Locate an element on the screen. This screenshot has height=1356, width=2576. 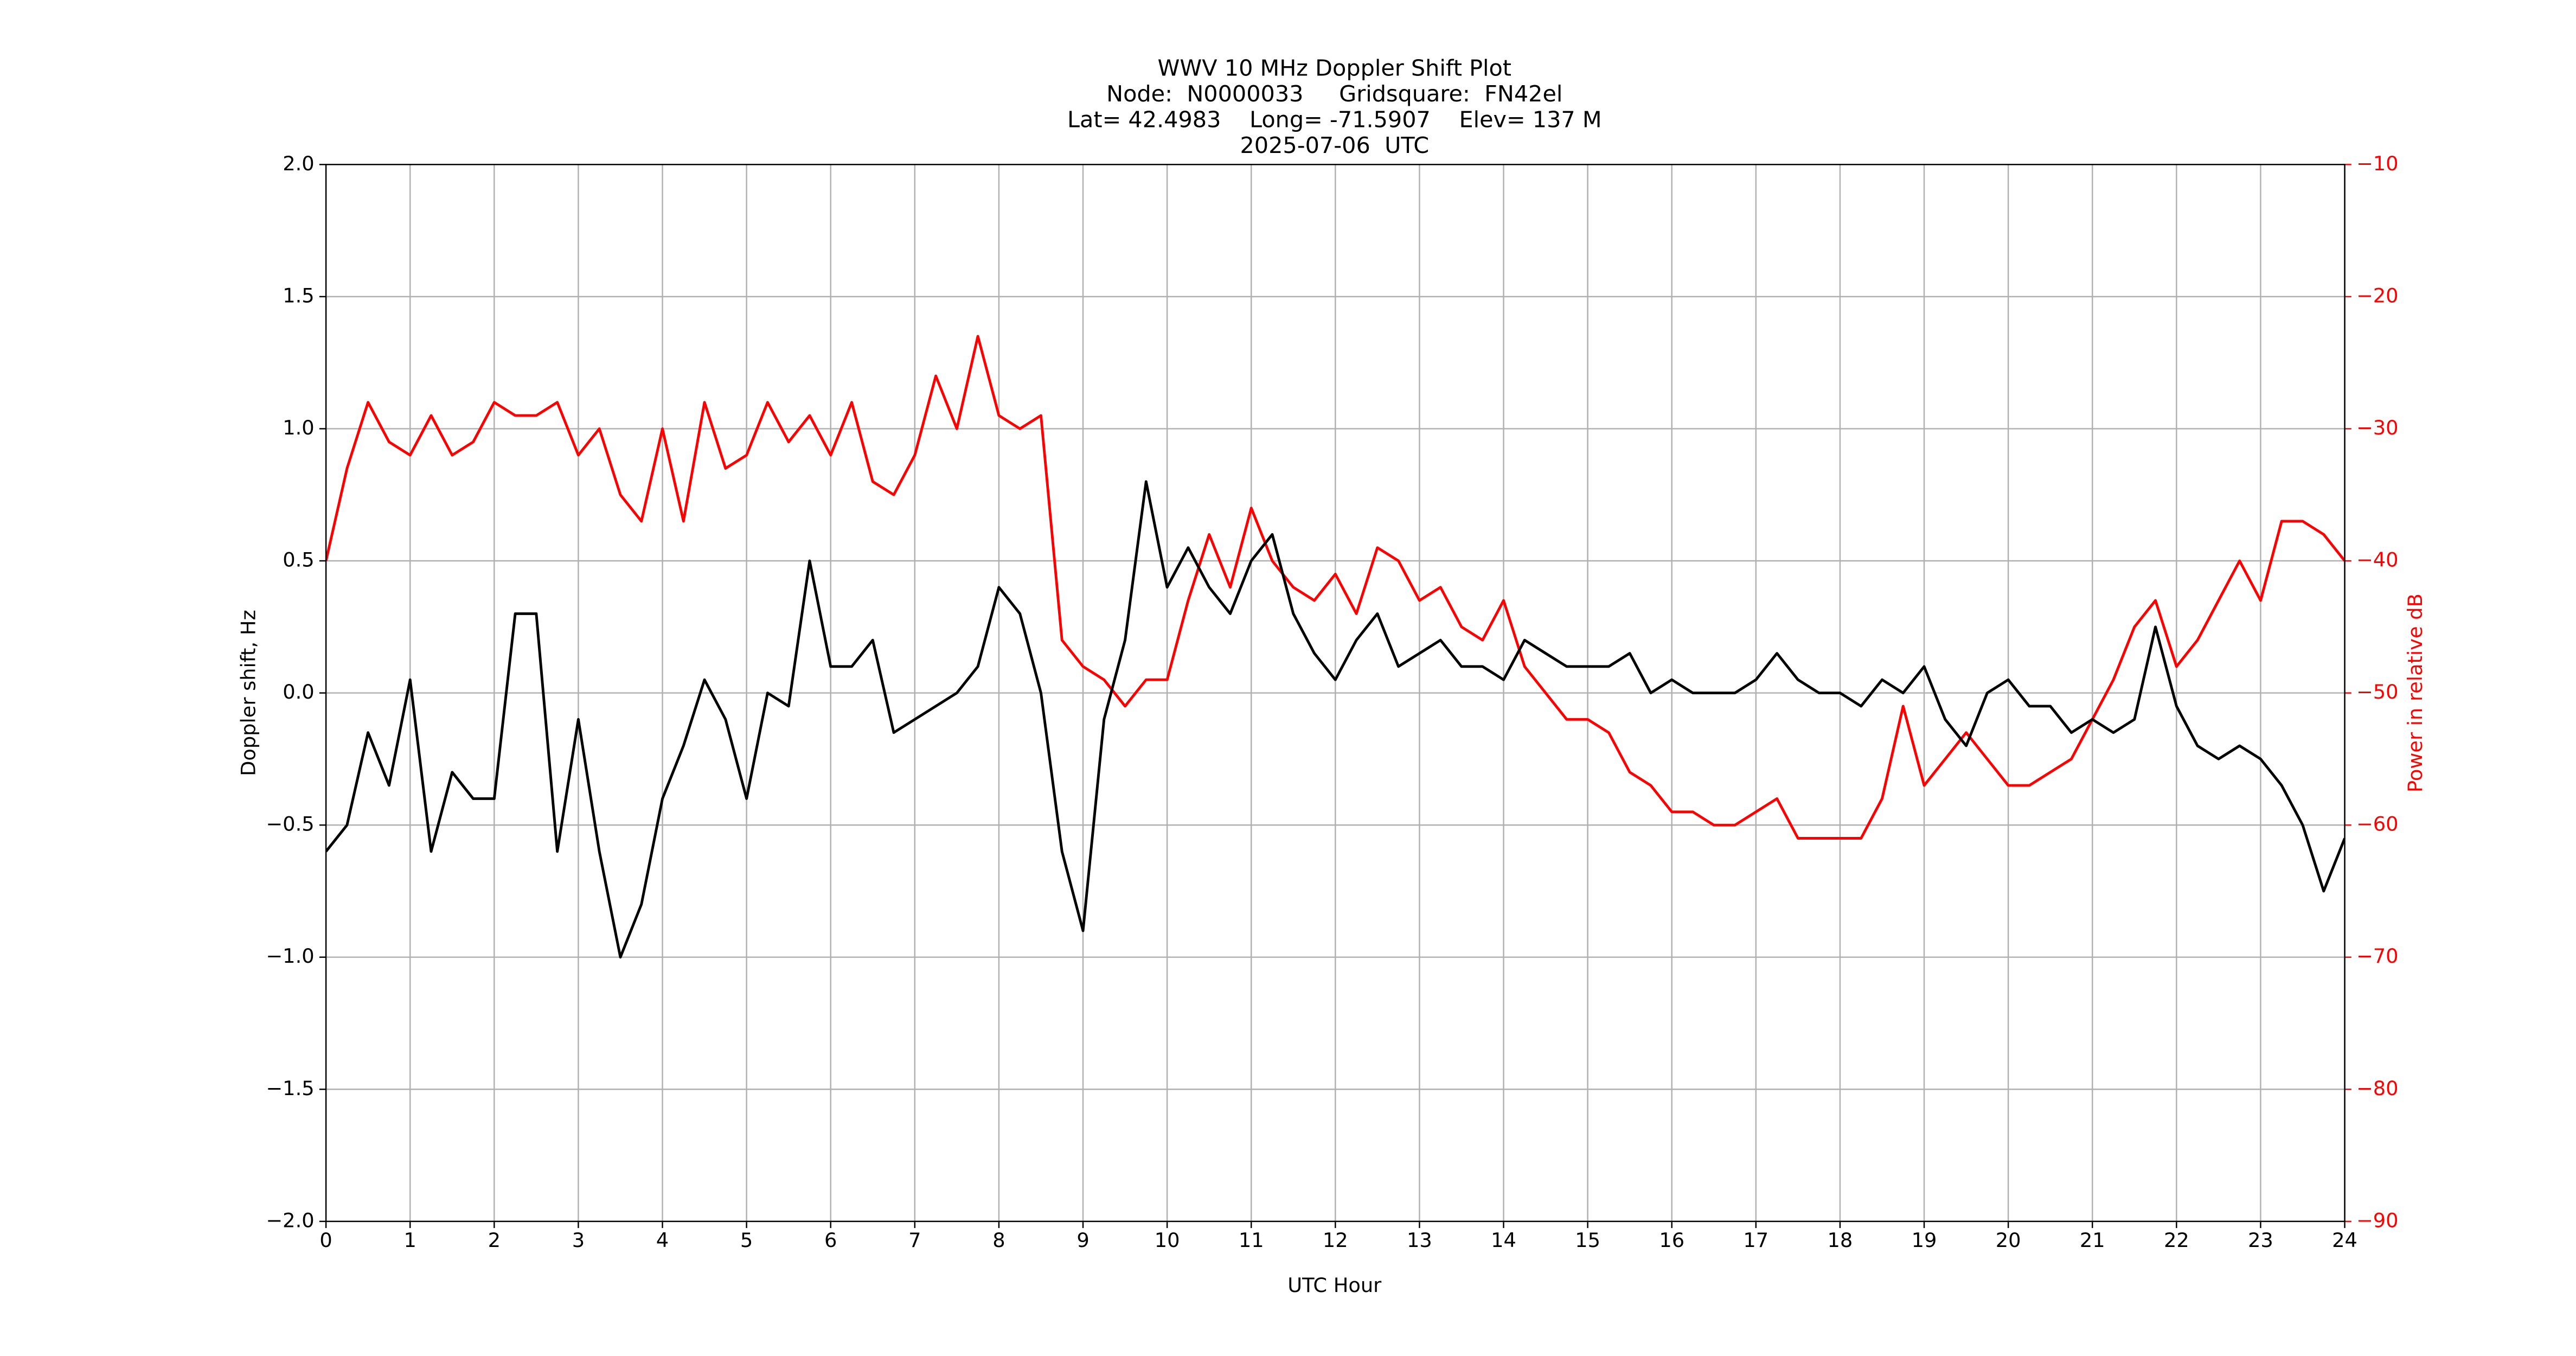
x-tick-label: 12 is located at coordinates (1336, 1240).